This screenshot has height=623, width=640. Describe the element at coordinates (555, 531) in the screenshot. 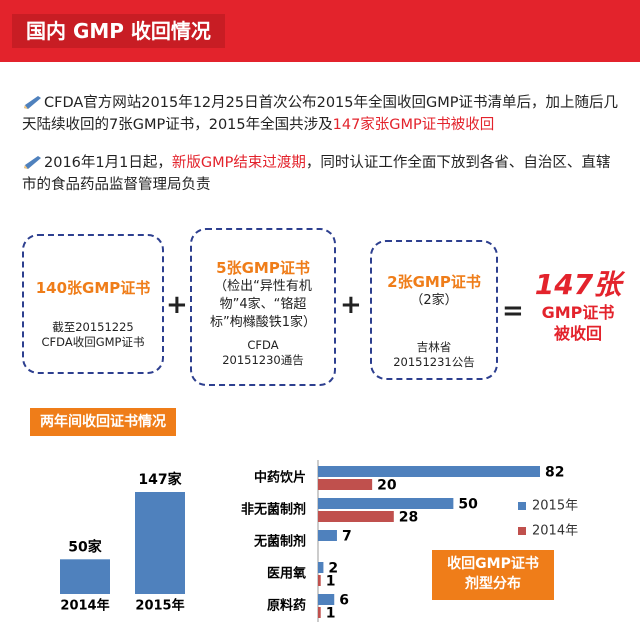

I see `legend-label: 2014年` at that location.